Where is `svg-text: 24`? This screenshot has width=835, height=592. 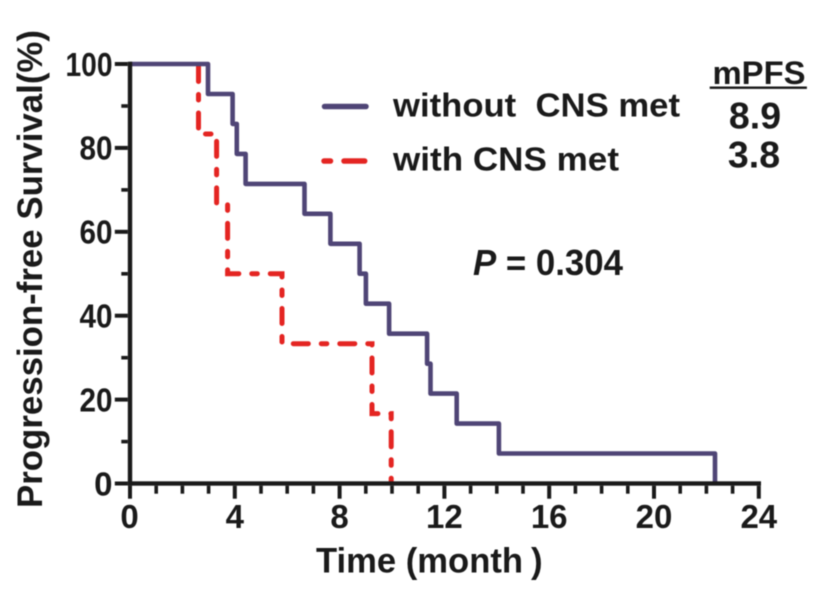 svg-text: 24 is located at coordinates (758, 516).